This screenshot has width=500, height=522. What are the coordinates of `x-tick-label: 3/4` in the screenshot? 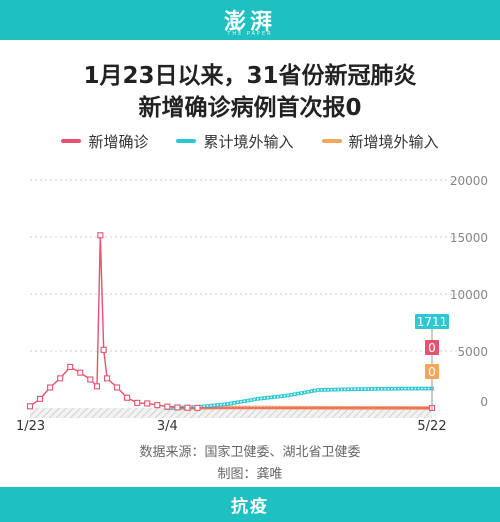 It's located at (167, 426).